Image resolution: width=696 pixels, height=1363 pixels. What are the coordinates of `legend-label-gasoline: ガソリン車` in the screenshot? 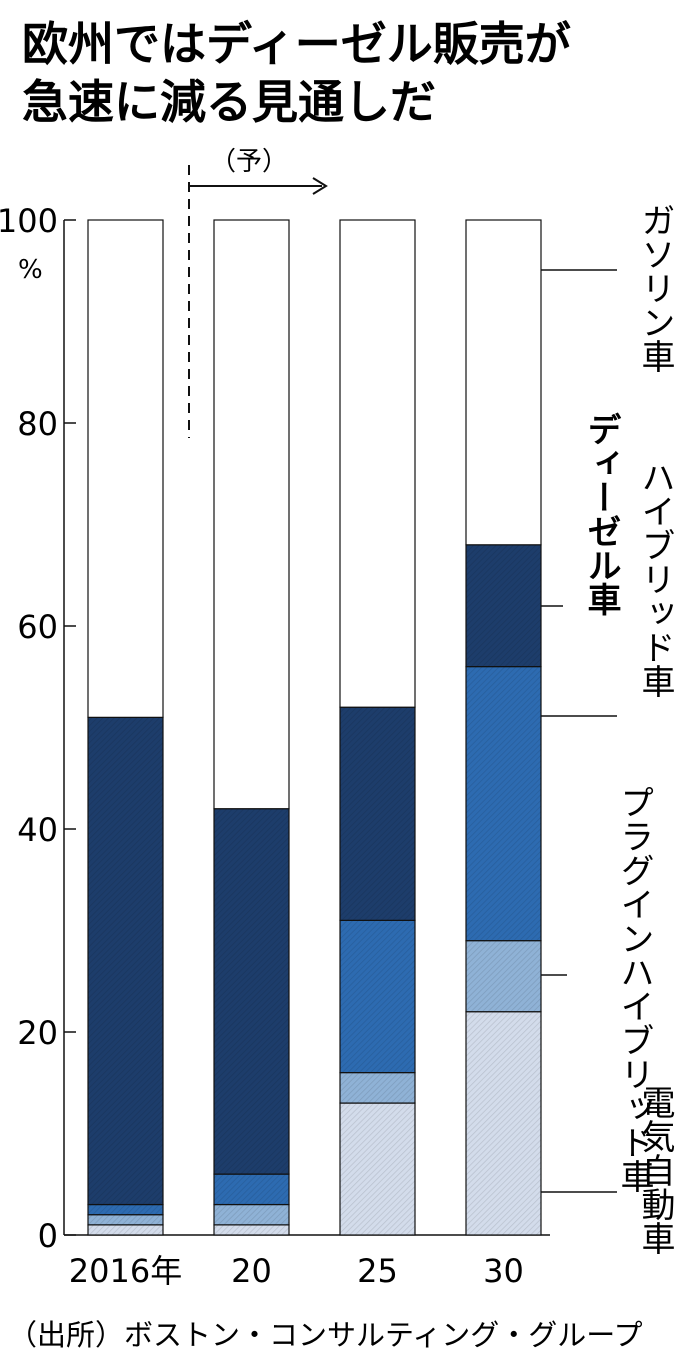 It's located at (655, 288).